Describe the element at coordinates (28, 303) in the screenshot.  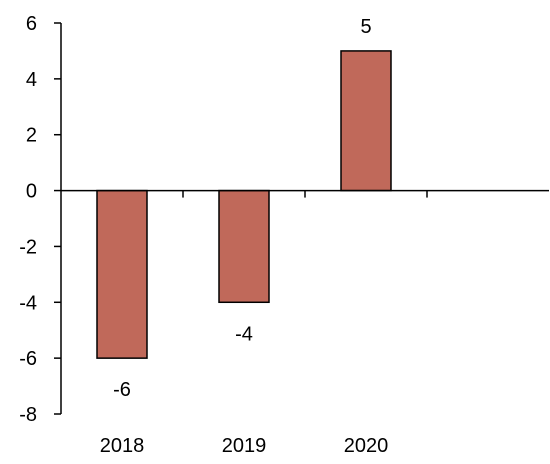
I see `y-tick-label: -4` at that location.